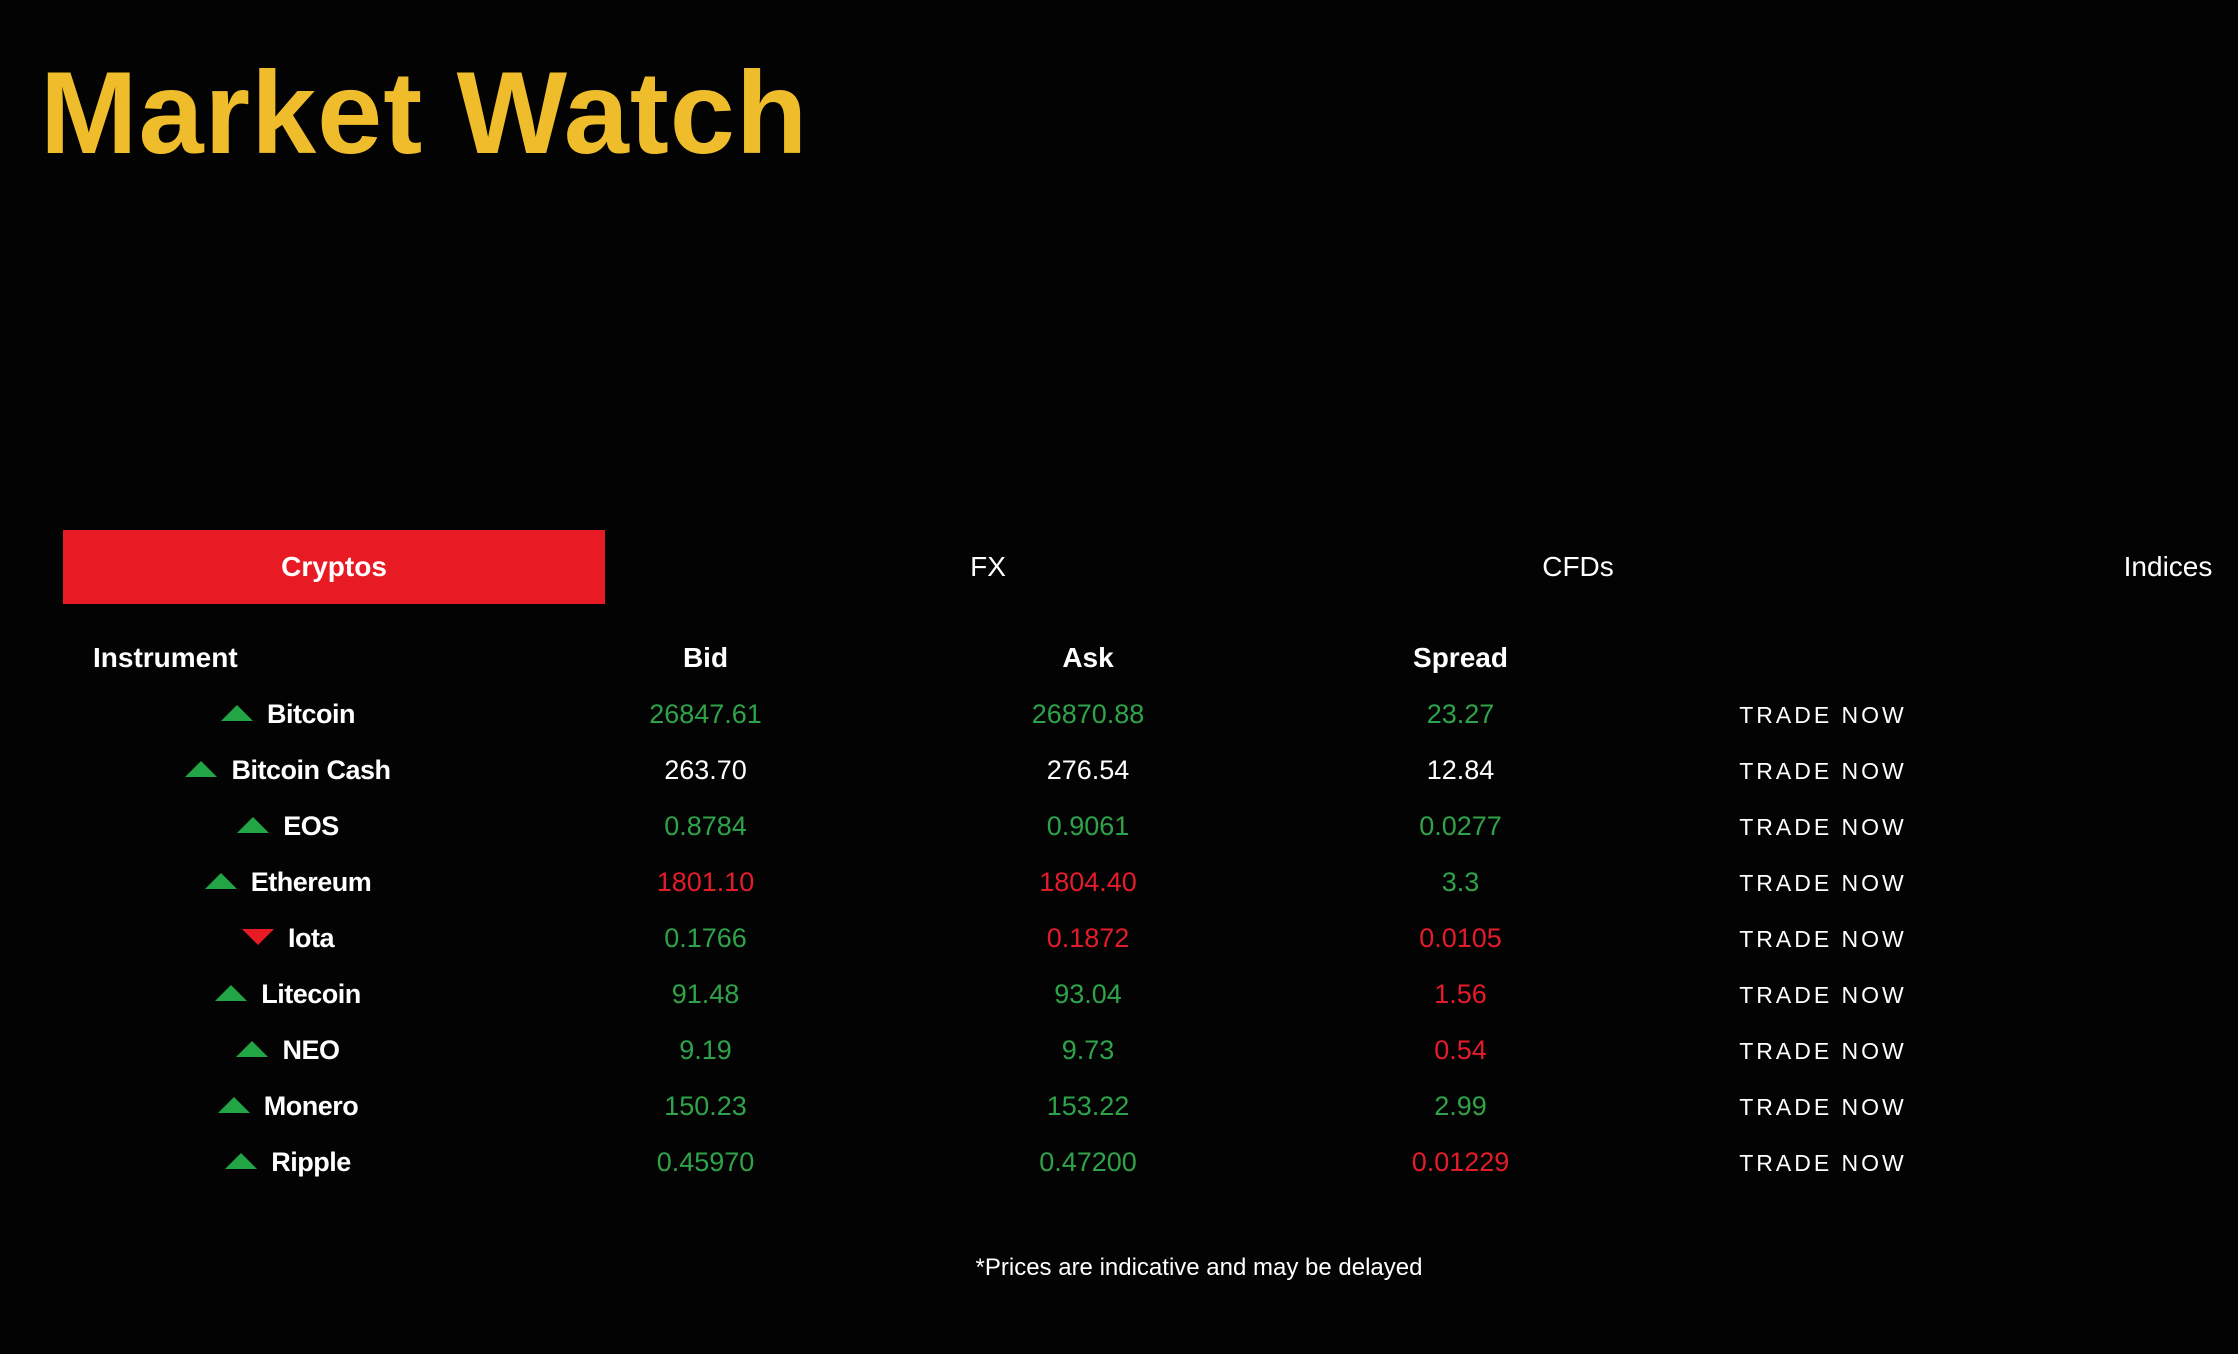 The height and width of the screenshot is (1354, 2238). I want to click on instrument-cell: Iota, so click(288, 938).